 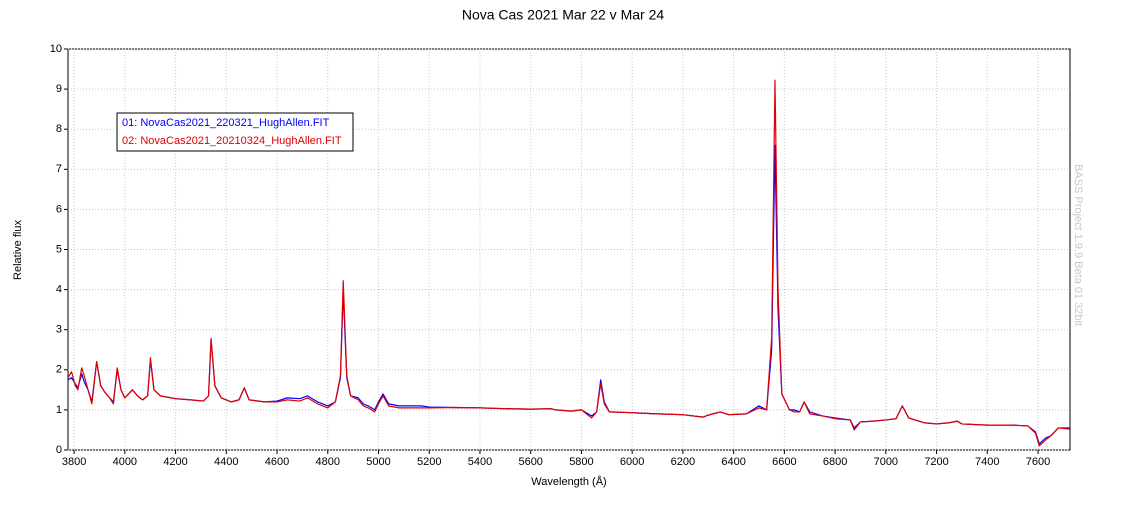 What do you see at coordinates (328, 462) in the screenshot?
I see `x-tick-label: 4800` at bounding box center [328, 462].